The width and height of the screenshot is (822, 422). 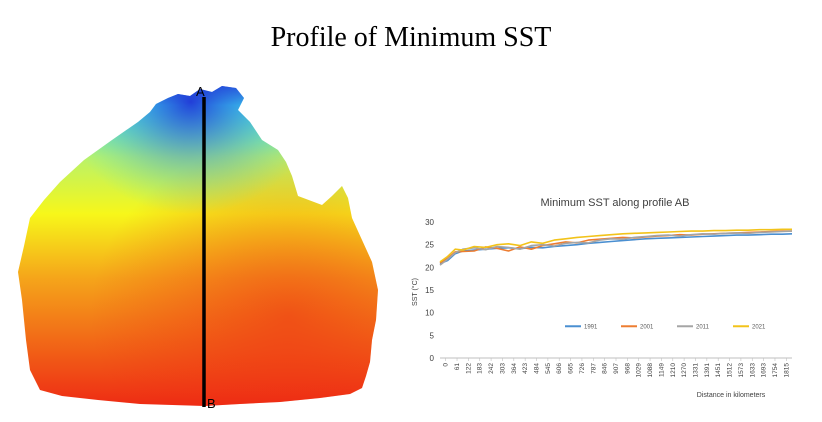 What do you see at coordinates (695, 370) in the screenshot?
I see `x-tick-label: 1331` at bounding box center [695, 370].